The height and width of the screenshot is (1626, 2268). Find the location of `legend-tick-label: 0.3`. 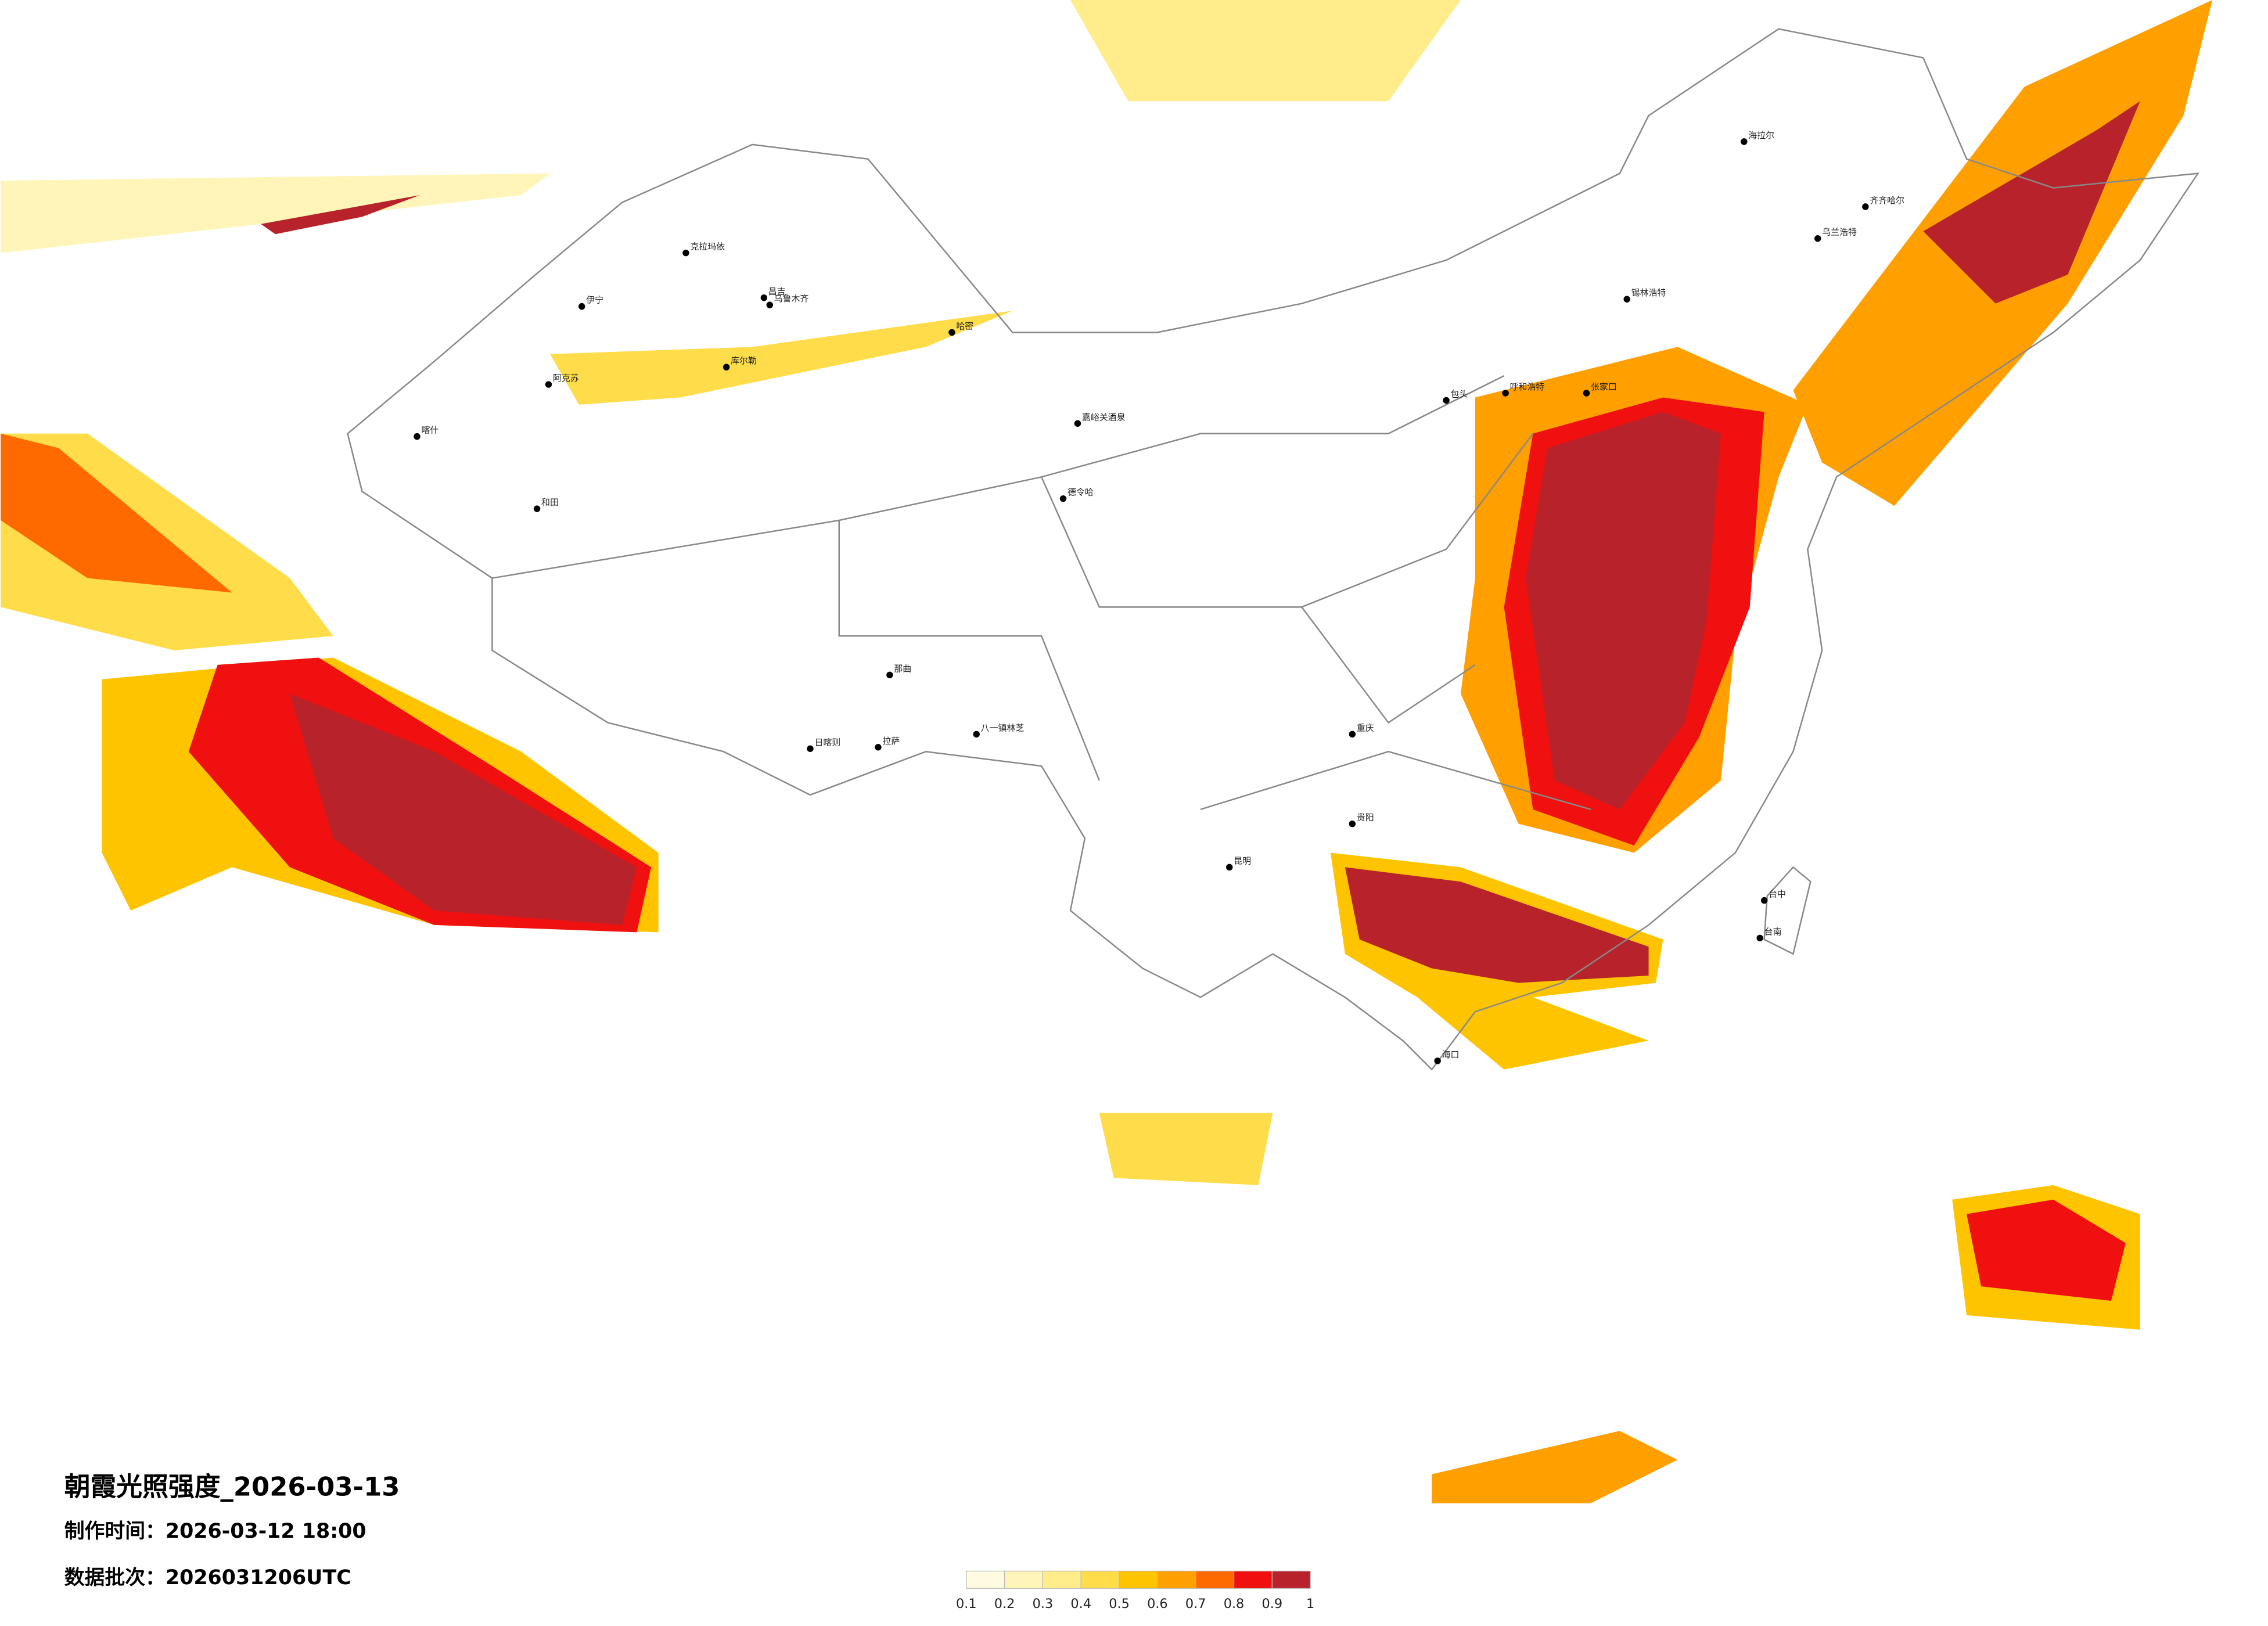

legend-tick-label: 0.3 is located at coordinates (1043, 1603).